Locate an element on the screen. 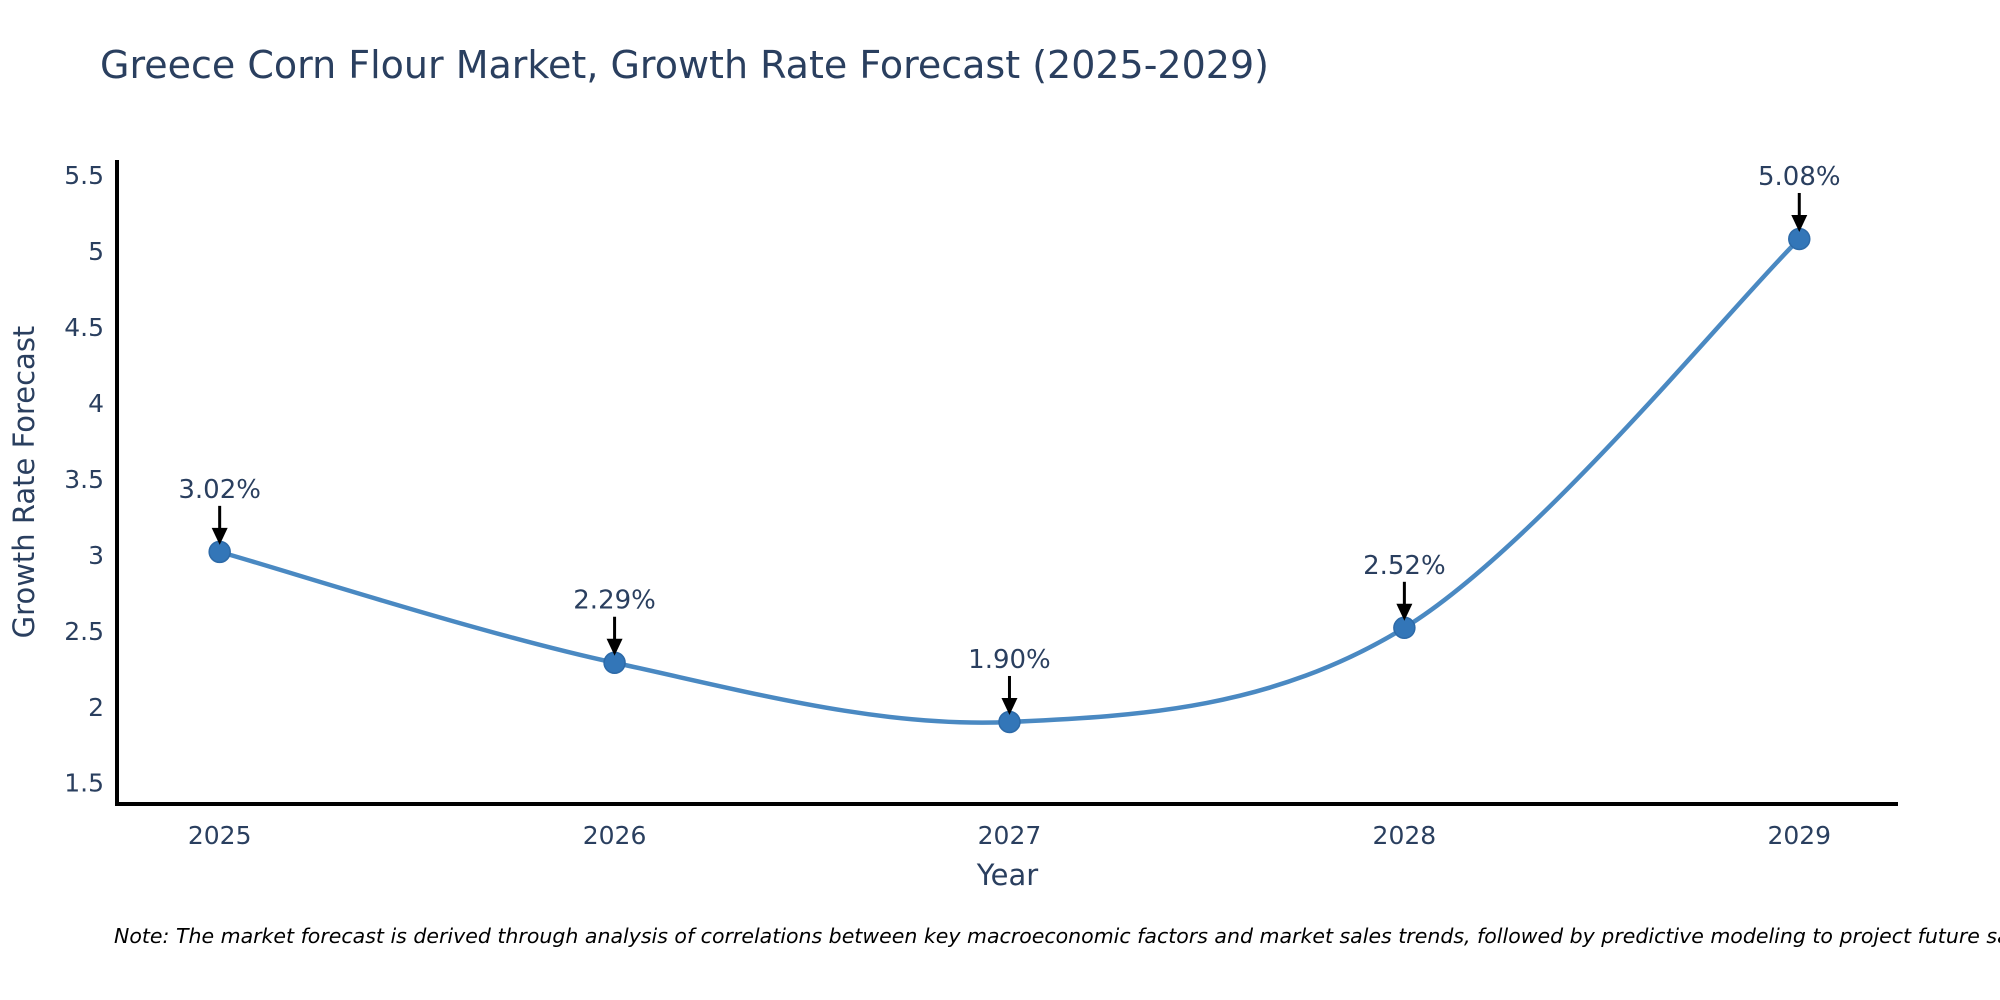 This screenshot has width=2000, height=1000. annotation-label: 2.29% is located at coordinates (614, 601).